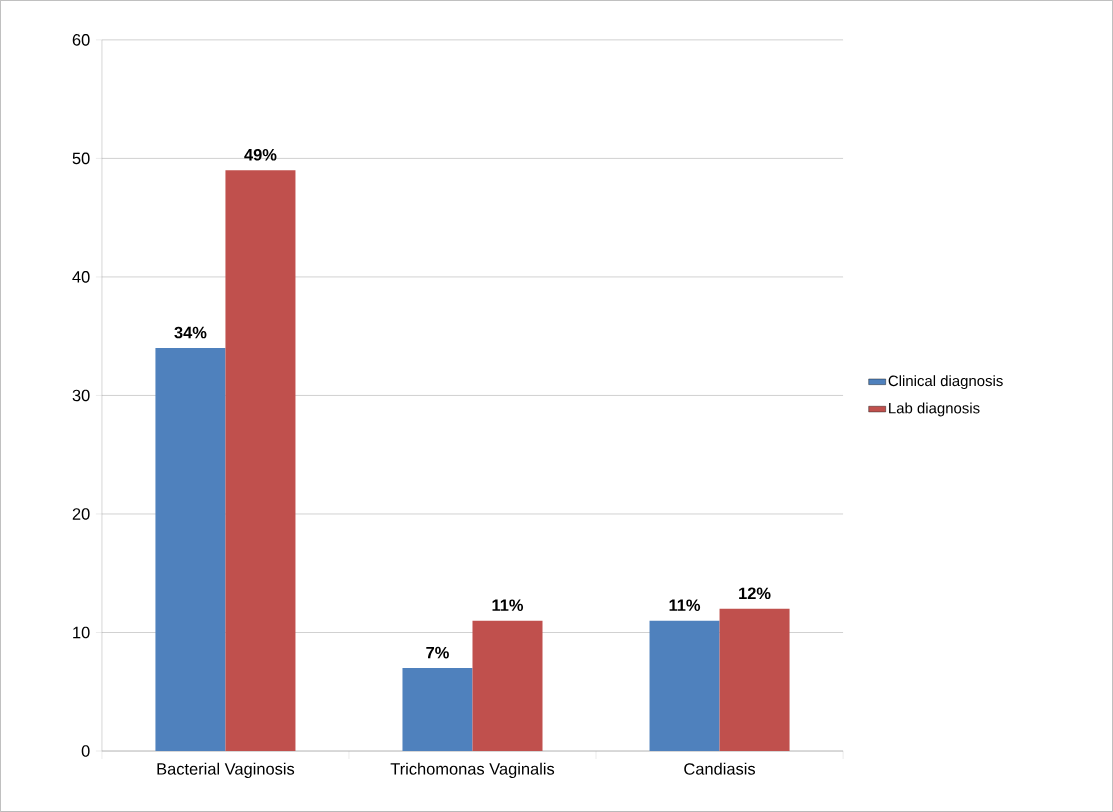 This screenshot has height=812, width=1113. What do you see at coordinates (81, 514) in the screenshot?
I see `y-tick-label: 20` at bounding box center [81, 514].